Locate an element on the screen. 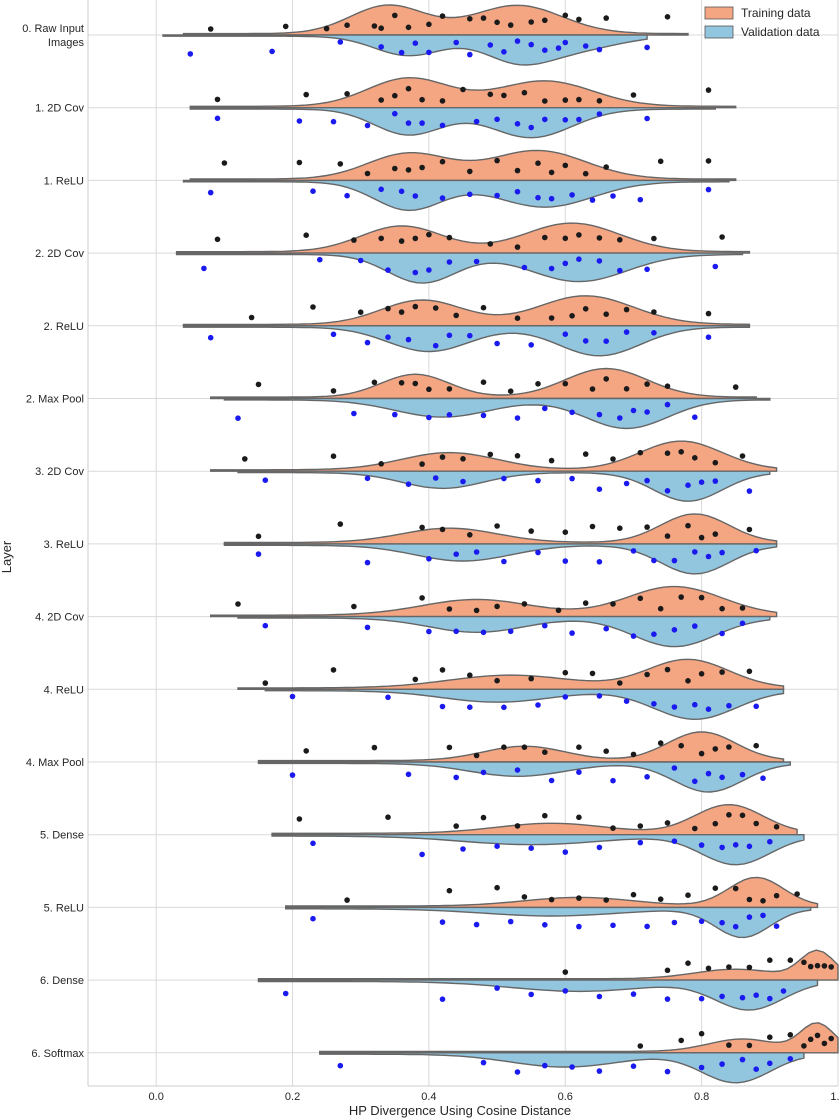 Image resolution: width=840 pixels, height=1118 pixels. y-tick-label: 6. Softmax is located at coordinates (57, 1054).